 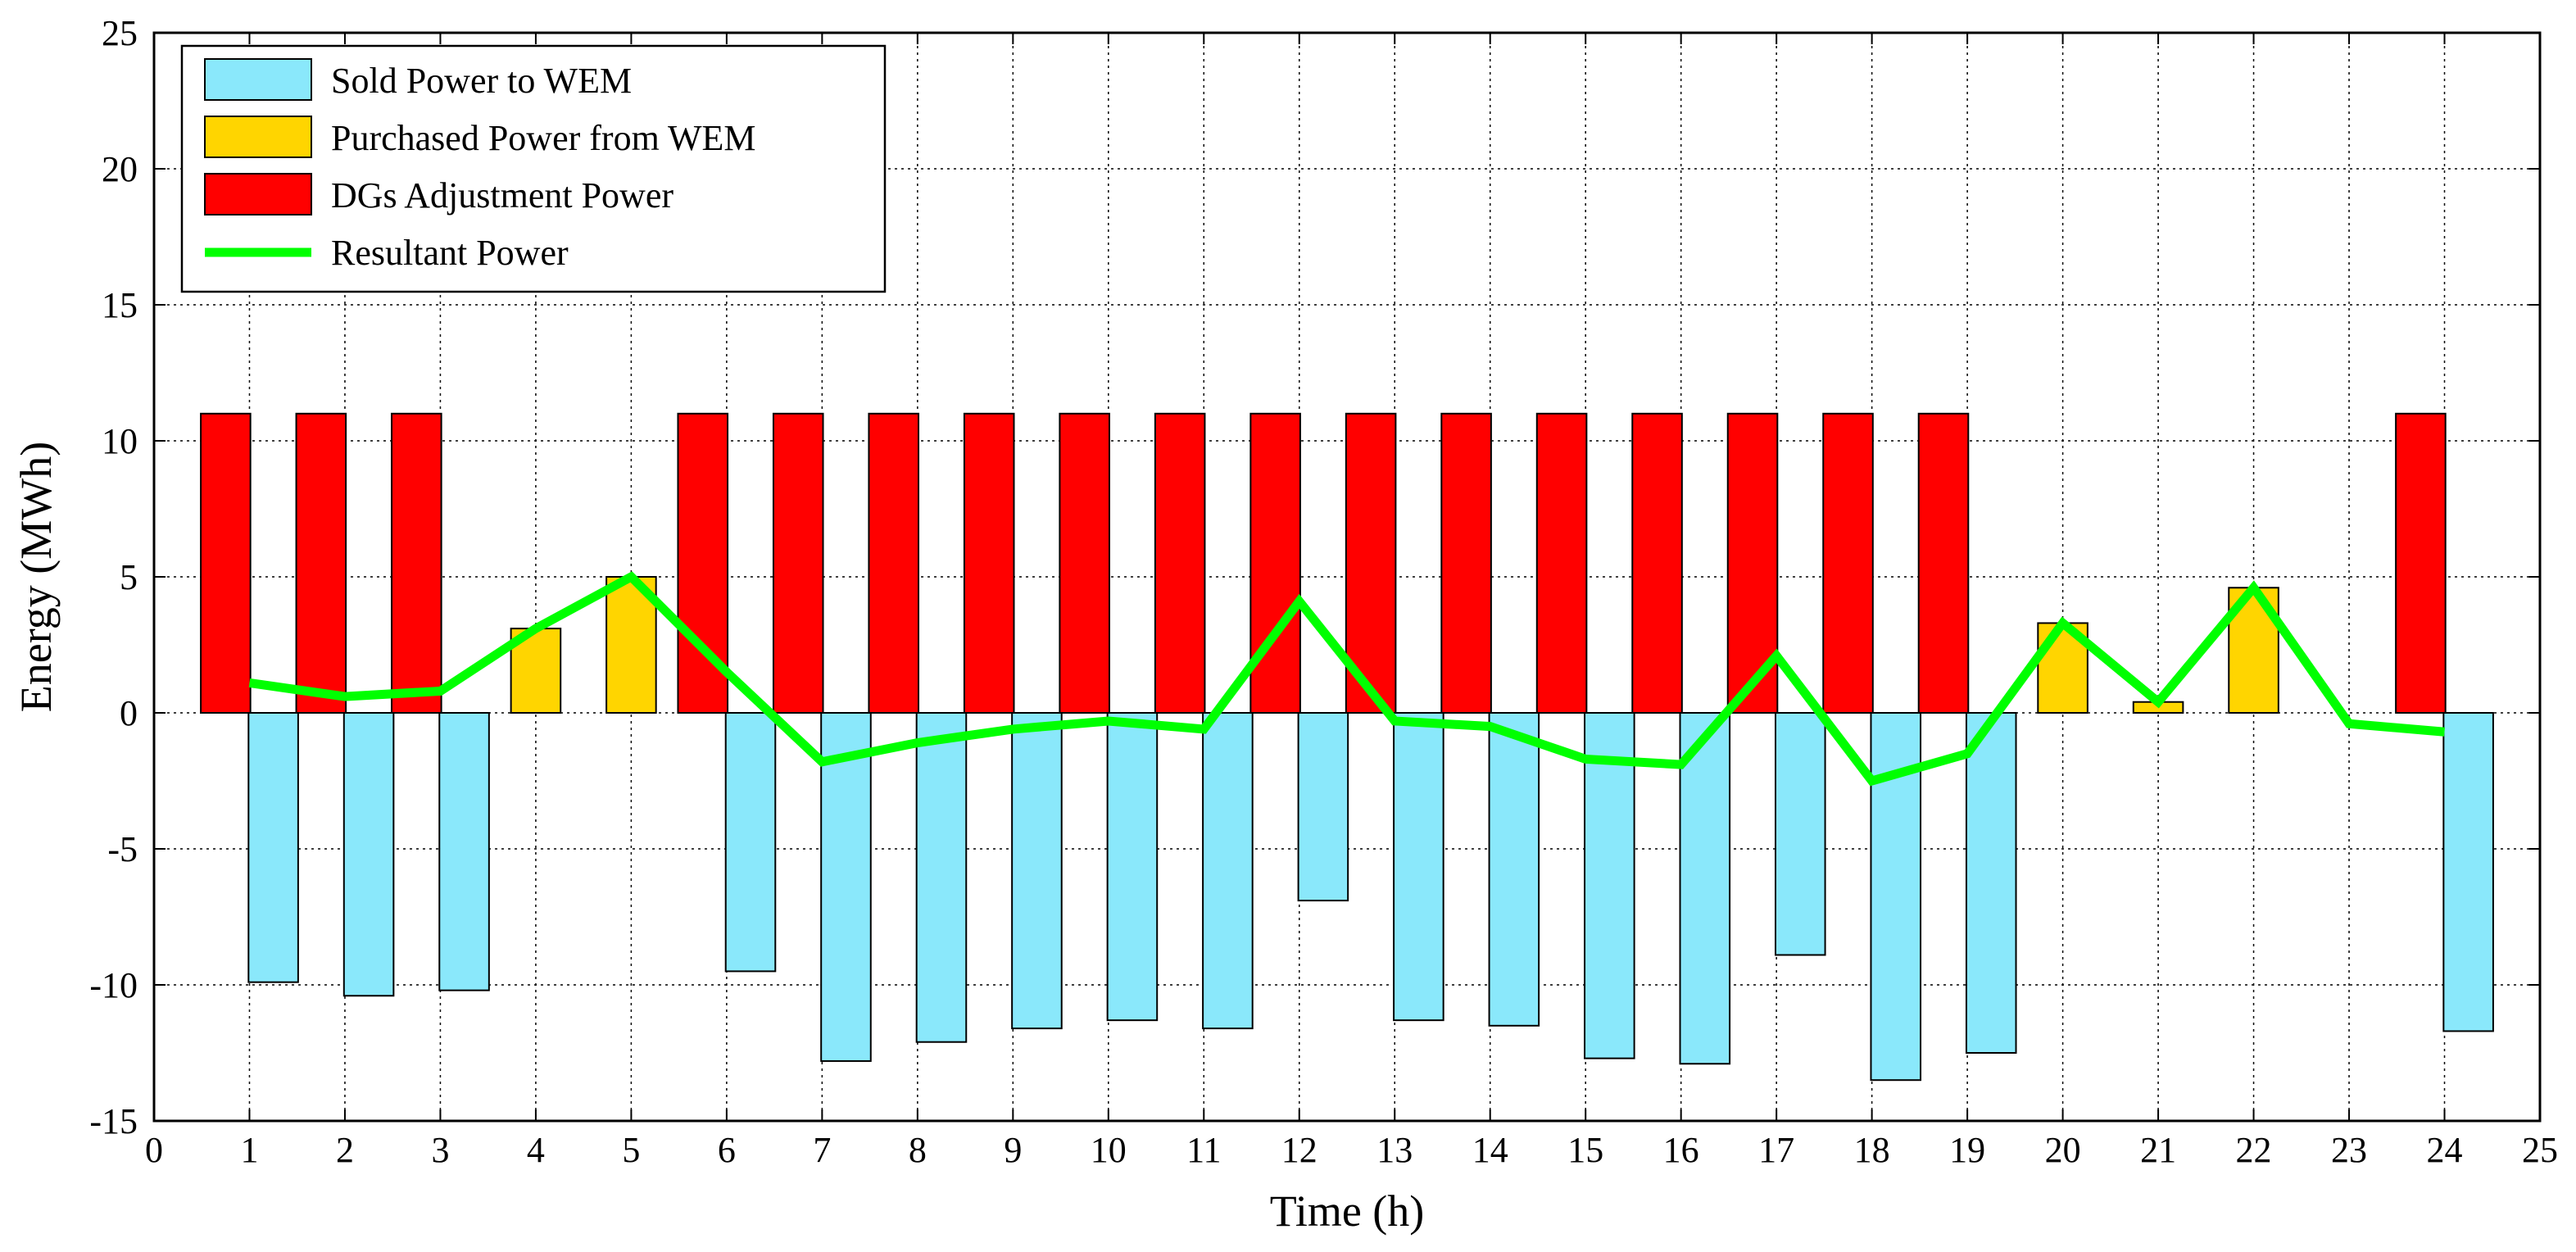 What do you see at coordinates (113, 1121) in the screenshot?
I see `y-tick-label: -15` at bounding box center [113, 1121].